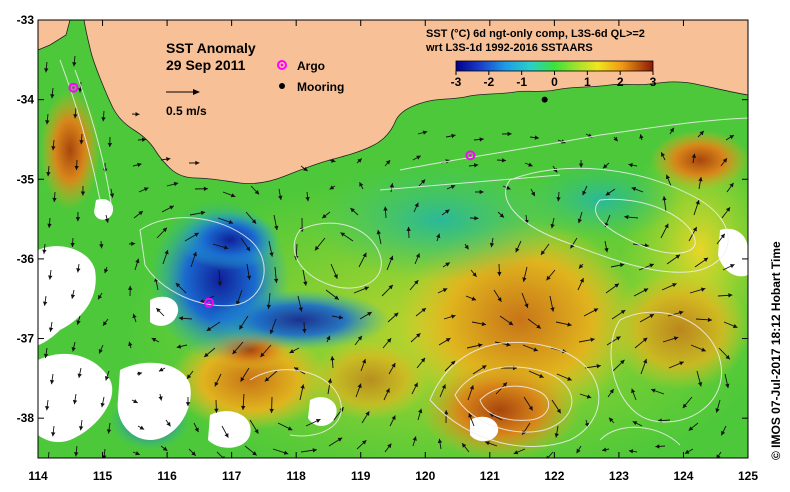 Image resolution: width=790 pixels, height=492 pixels. What do you see at coordinates (488, 82) in the screenshot?
I see `colorbar-tick-label: -2` at bounding box center [488, 82].